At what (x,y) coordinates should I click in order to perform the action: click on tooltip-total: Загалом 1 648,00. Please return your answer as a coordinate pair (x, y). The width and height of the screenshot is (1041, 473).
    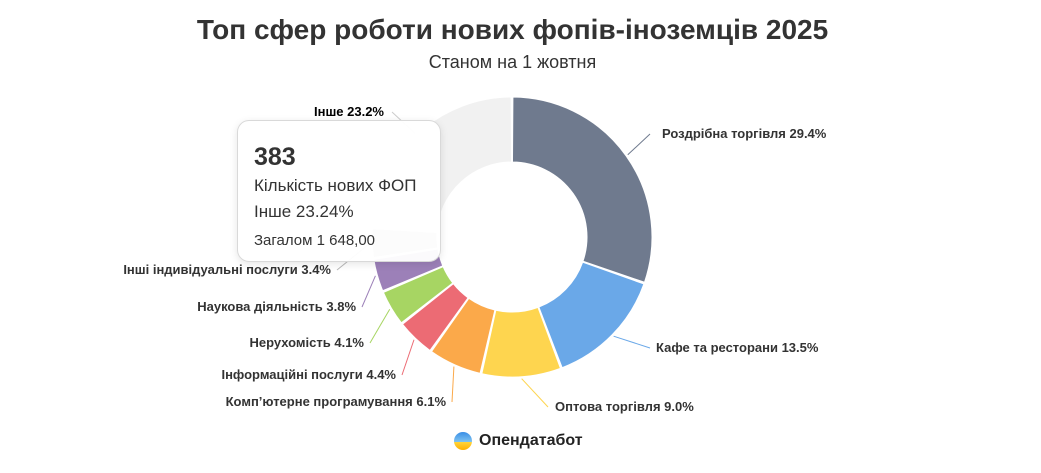
    Looking at the image, I should click on (315, 240).